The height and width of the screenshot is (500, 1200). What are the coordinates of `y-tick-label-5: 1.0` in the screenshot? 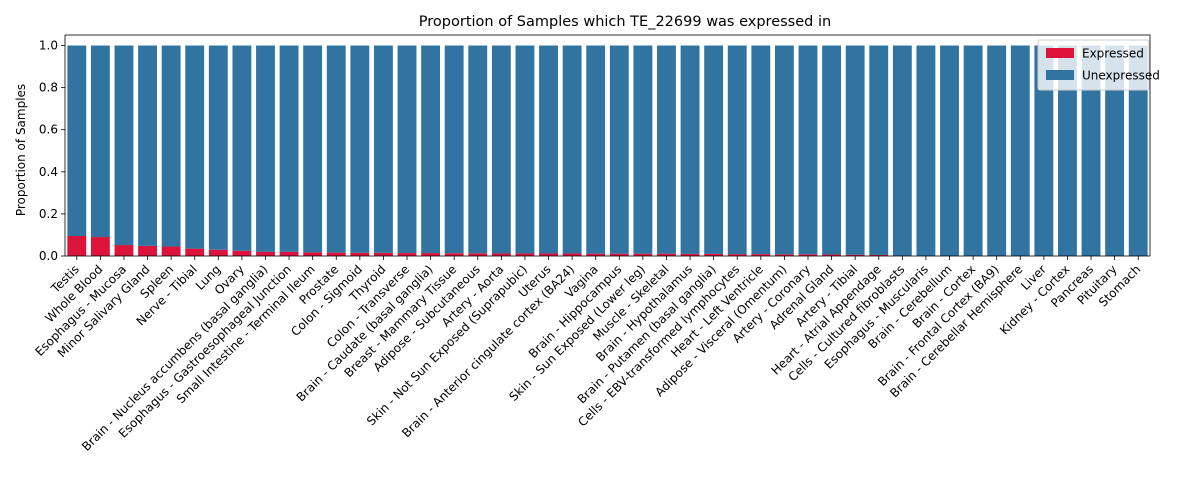 It's located at (48, 46).